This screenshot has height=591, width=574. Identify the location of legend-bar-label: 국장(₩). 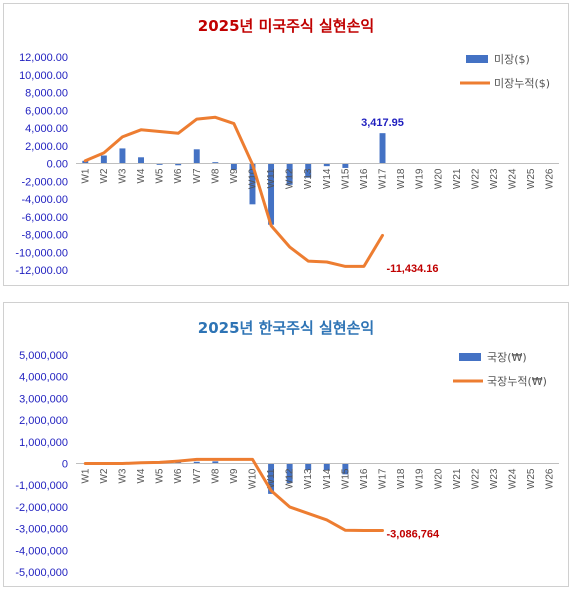
(507, 357).